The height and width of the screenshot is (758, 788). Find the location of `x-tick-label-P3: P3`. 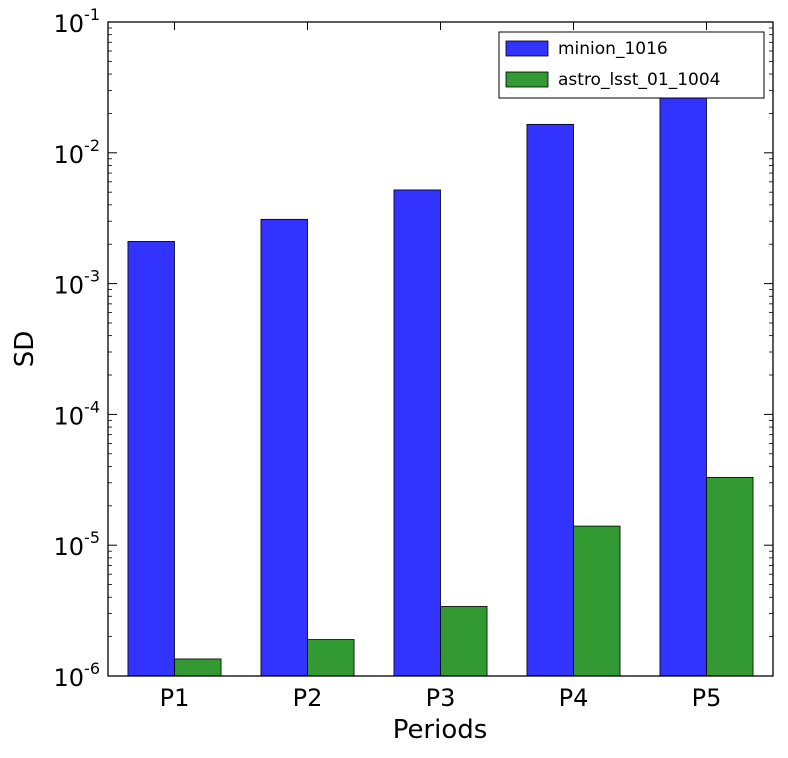

x-tick-label-P3: P3 is located at coordinates (441, 698).